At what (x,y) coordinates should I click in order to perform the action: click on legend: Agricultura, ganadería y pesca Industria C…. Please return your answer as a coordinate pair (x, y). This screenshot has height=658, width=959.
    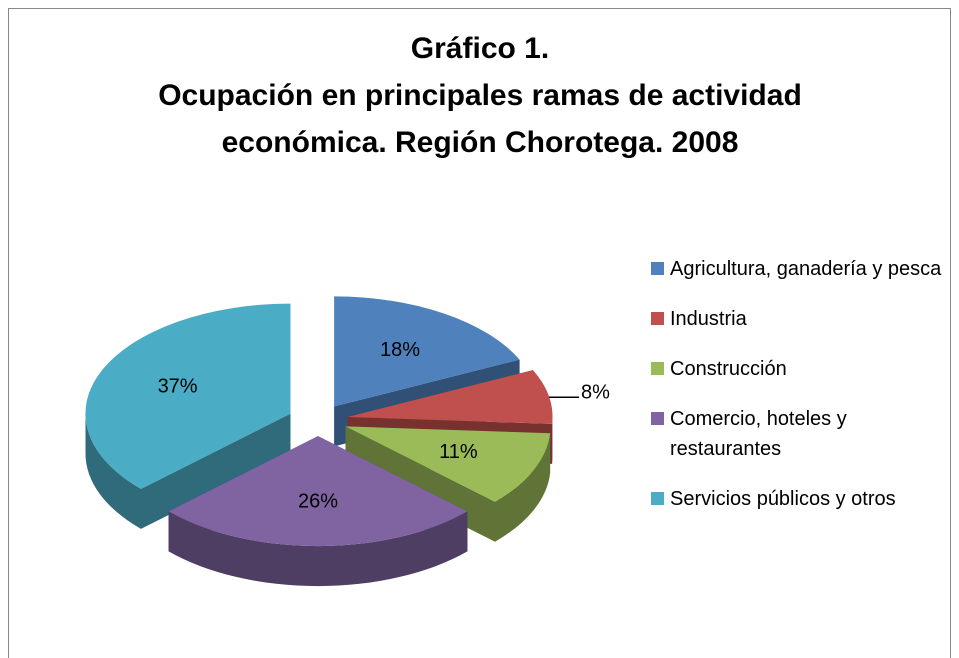
    Looking at the image, I should click on (801, 384).